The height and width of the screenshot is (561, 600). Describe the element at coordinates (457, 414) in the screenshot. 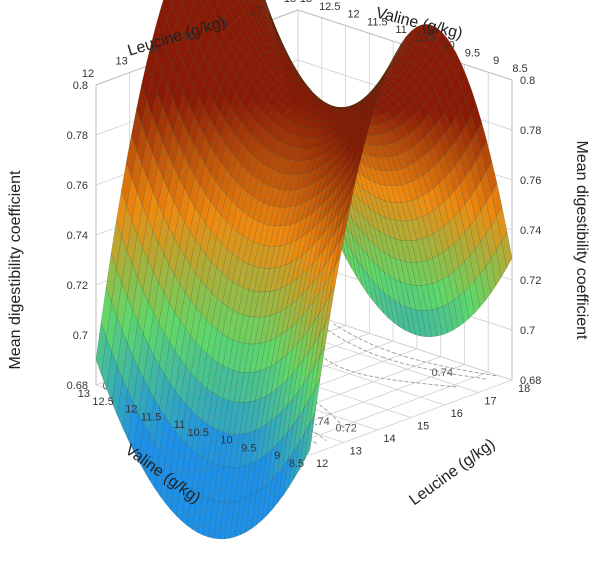

I see `leucine-tick-bottom: 16` at that location.